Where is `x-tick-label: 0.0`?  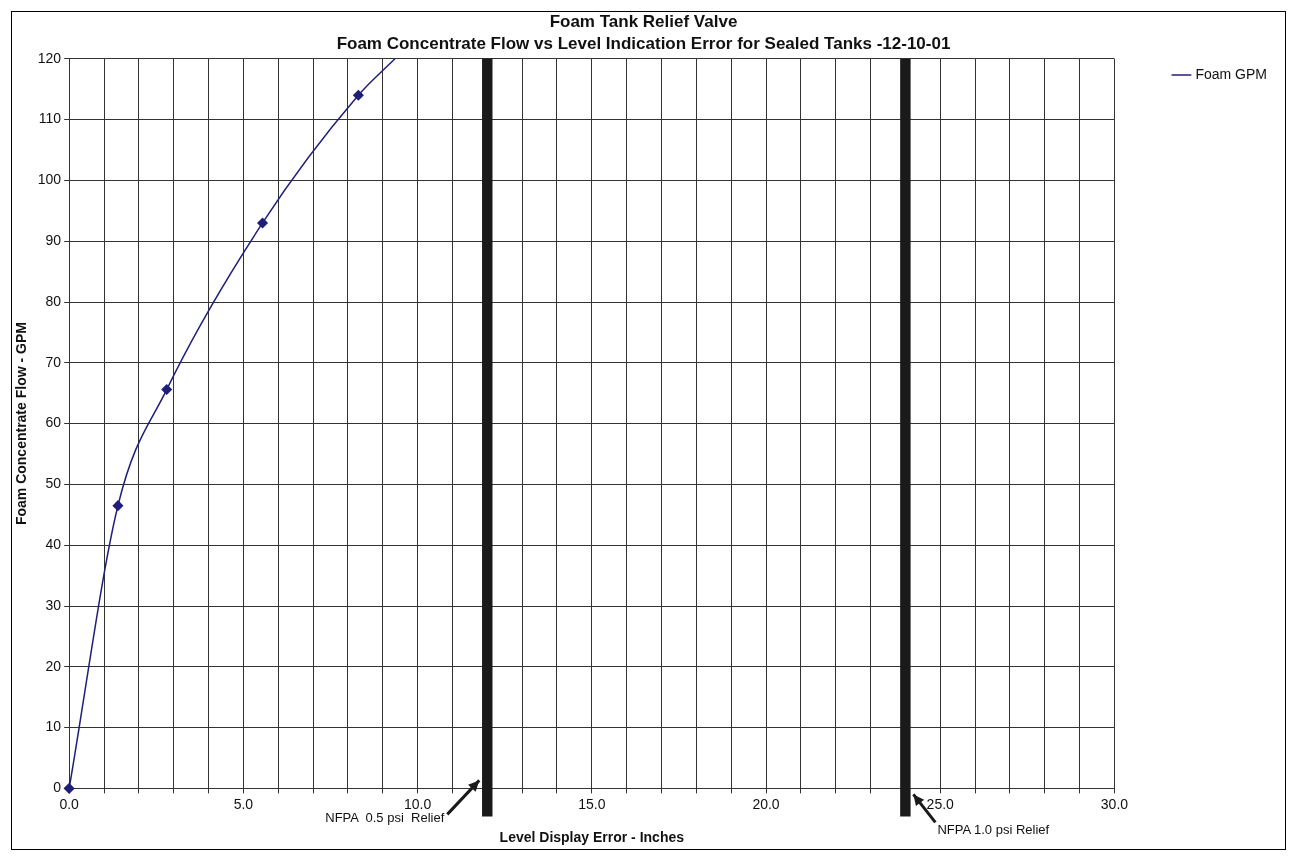
x-tick-label: 0.0 is located at coordinates (69, 803).